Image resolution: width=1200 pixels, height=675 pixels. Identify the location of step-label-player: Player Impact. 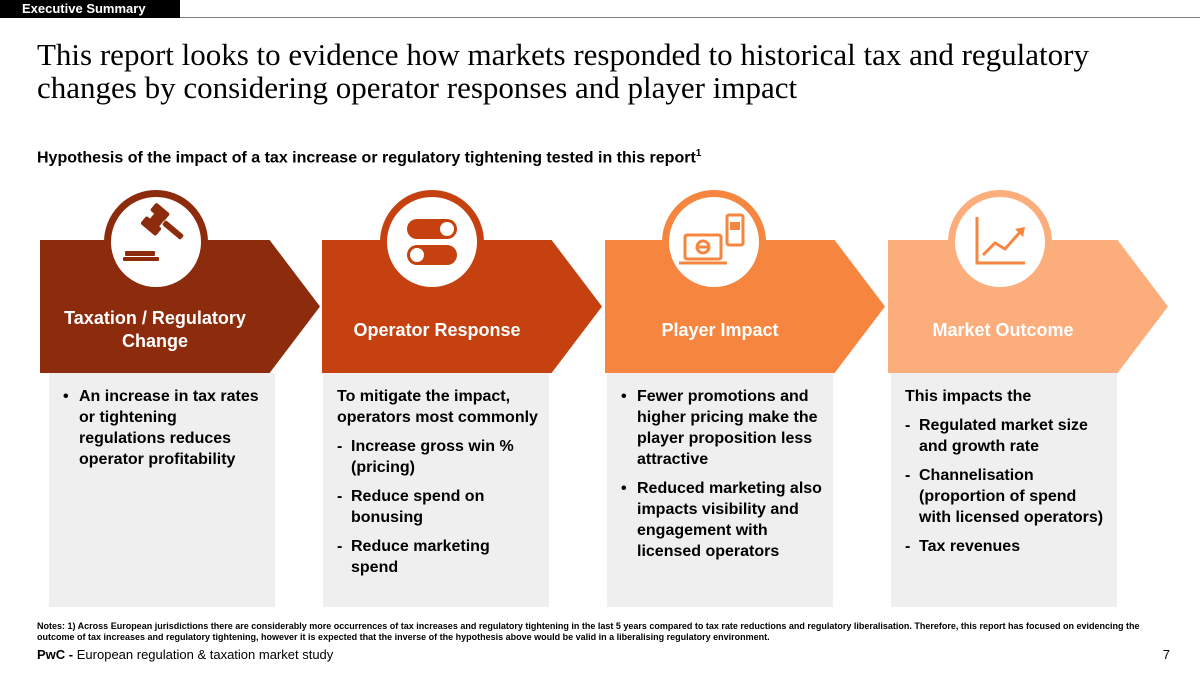
(720, 329).